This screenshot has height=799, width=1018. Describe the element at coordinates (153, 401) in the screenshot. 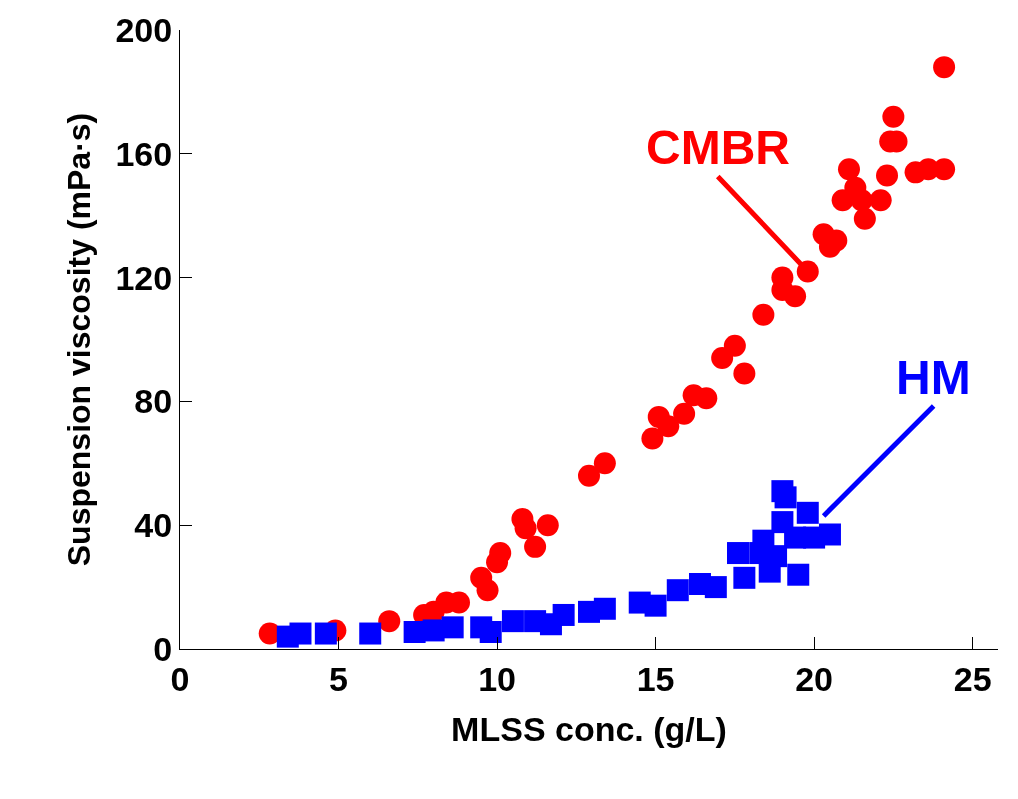

I see `y-tick-label: 80` at that location.